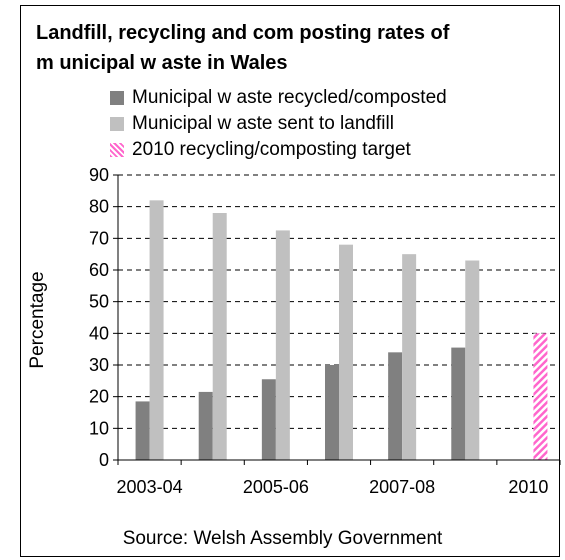 This screenshot has width=565, height=560. What do you see at coordinates (99, 333) in the screenshot?
I see `y-tick-label: 40` at bounding box center [99, 333].